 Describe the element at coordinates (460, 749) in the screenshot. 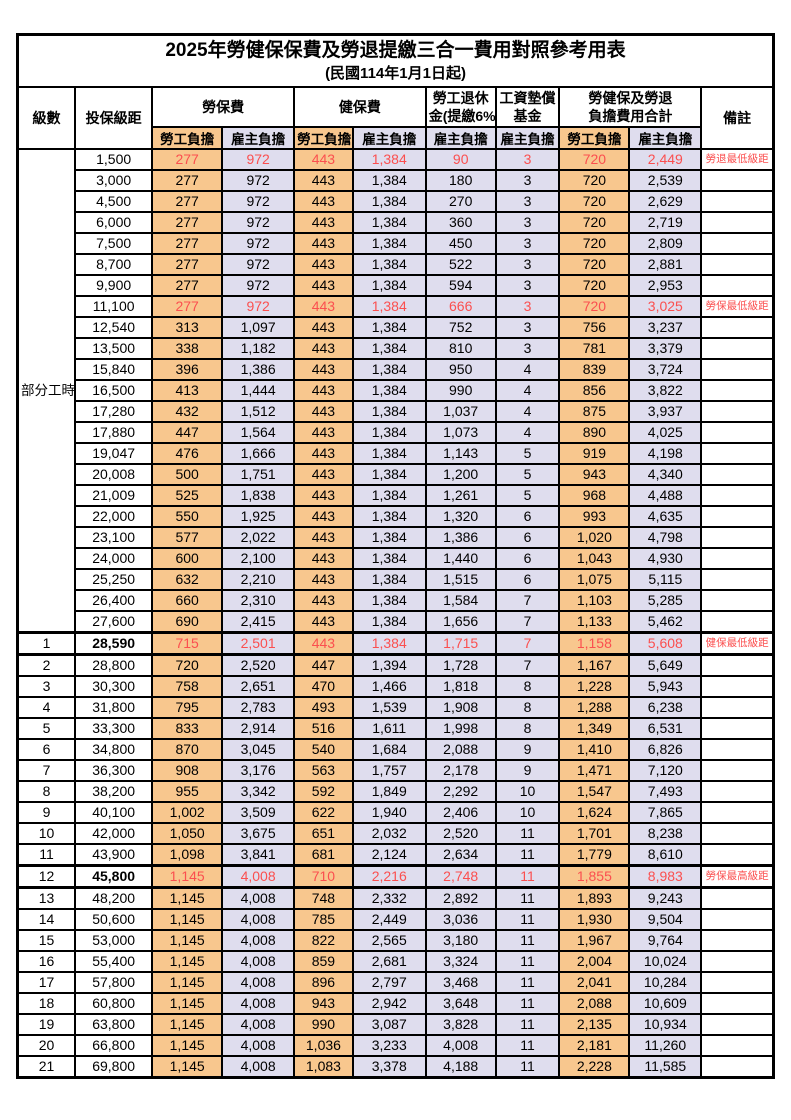

I see `fee-value-cell: 2,088` at that location.